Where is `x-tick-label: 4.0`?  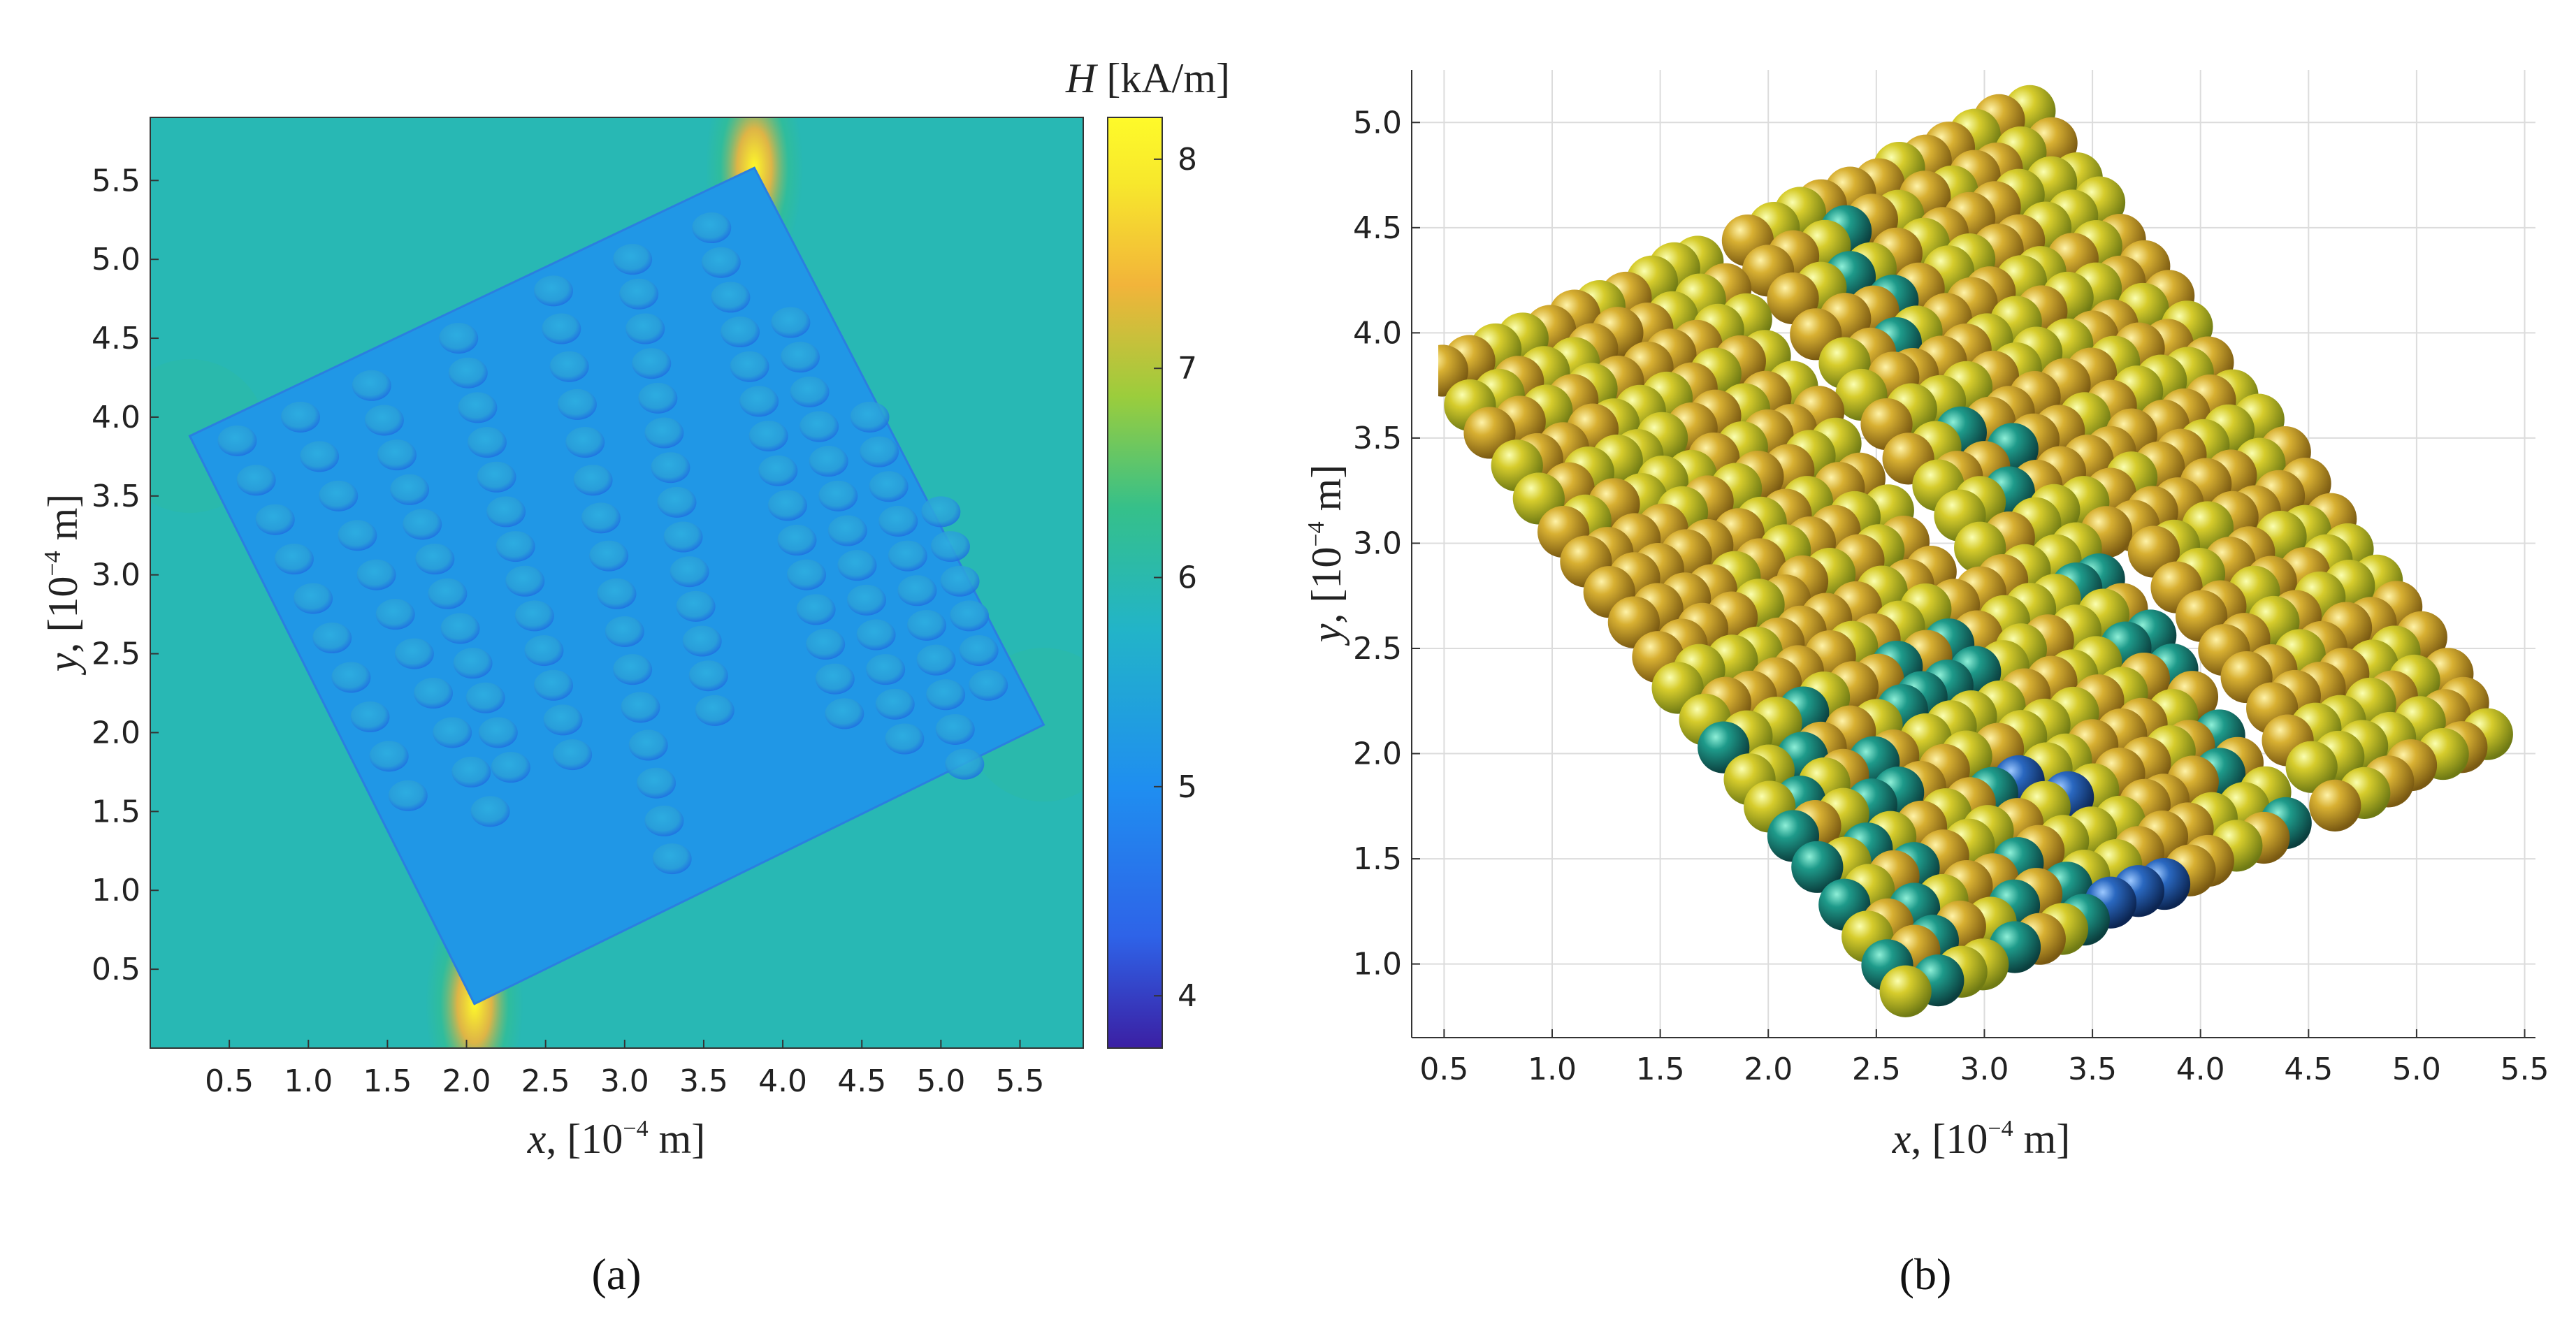
x-tick-label: 4.0 is located at coordinates (2200, 1069).